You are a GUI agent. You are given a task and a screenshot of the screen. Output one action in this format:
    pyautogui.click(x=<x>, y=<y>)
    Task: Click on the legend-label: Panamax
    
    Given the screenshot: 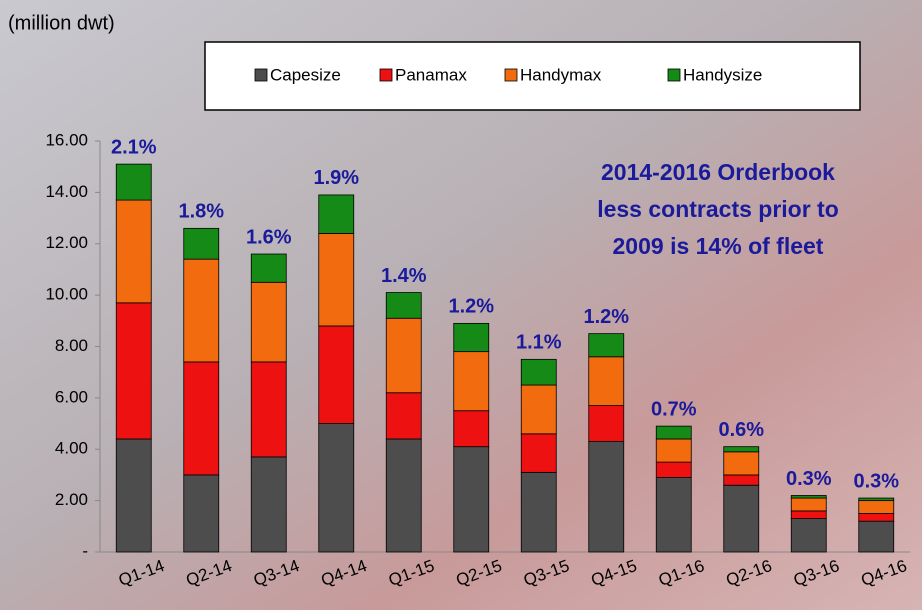 What is the action you would take?
    pyautogui.click(x=431, y=74)
    